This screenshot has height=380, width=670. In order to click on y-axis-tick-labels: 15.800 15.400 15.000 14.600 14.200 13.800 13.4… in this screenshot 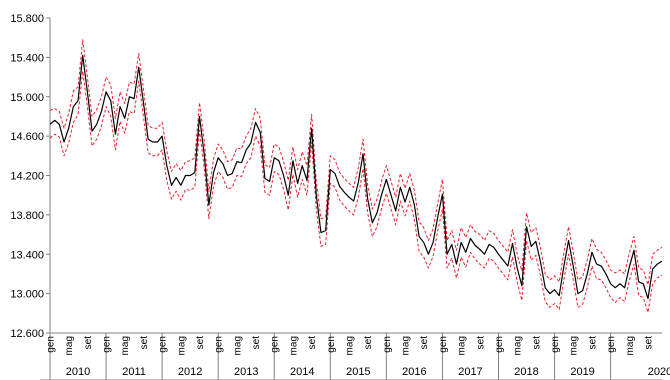, I will do `click(30, 176)`.